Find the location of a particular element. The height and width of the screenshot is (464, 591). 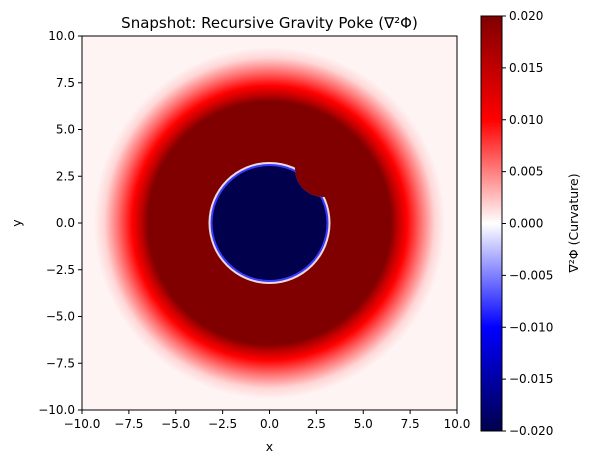

x-tick-label: 0.0 is located at coordinates (269, 424).